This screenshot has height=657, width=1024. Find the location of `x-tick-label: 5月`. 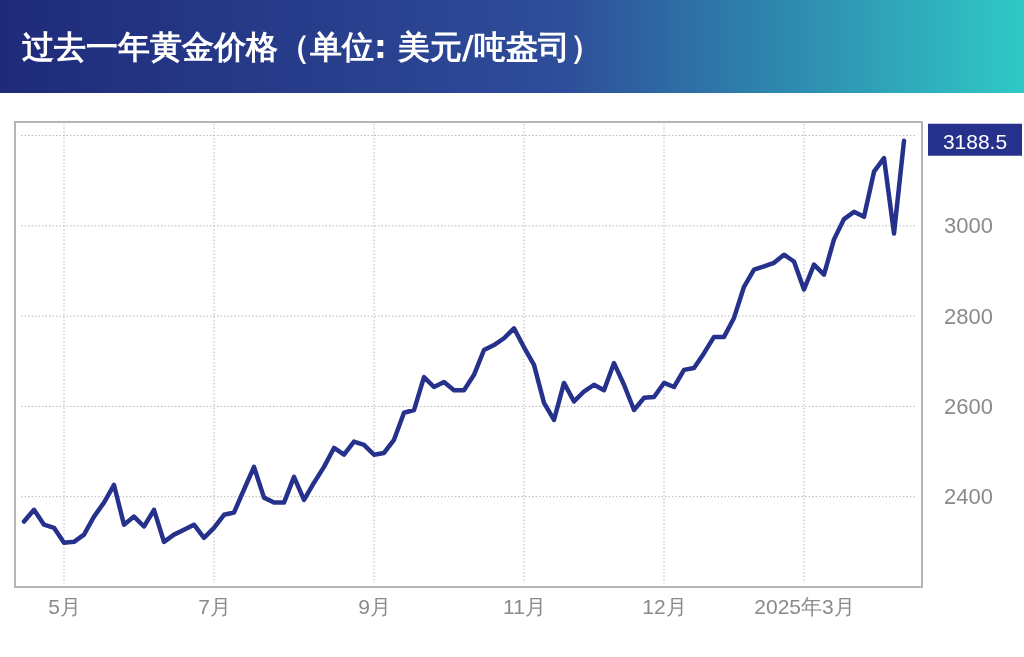

x-tick-label: 5月 is located at coordinates (64, 606).